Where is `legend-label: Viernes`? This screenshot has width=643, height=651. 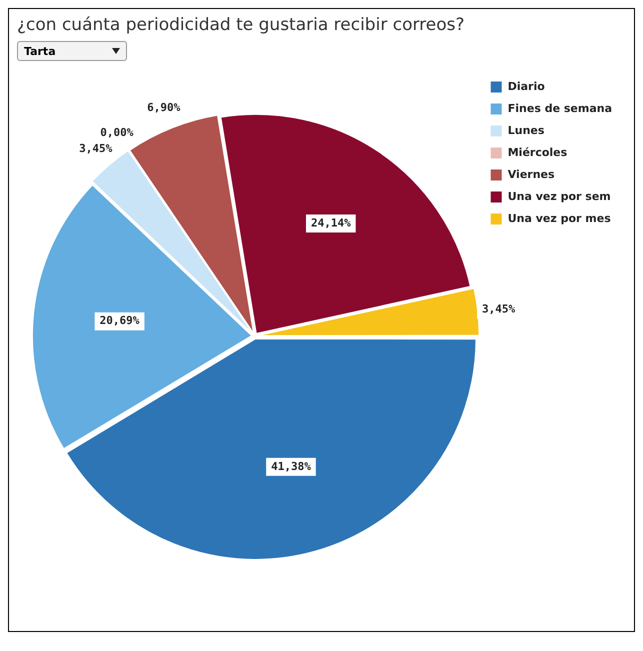 legend-label: Viernes is located at coordinates (532, 174).